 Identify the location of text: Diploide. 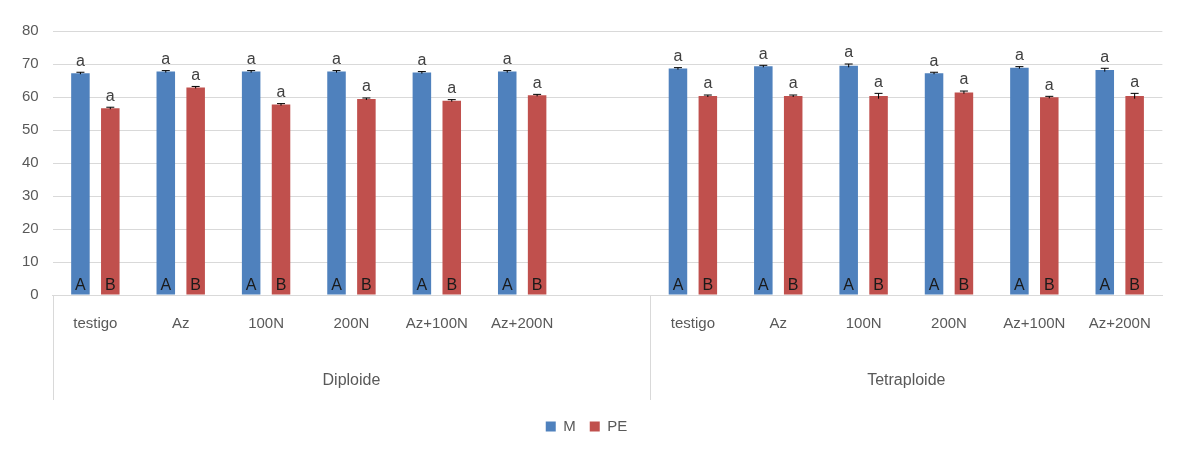
(351, 380).